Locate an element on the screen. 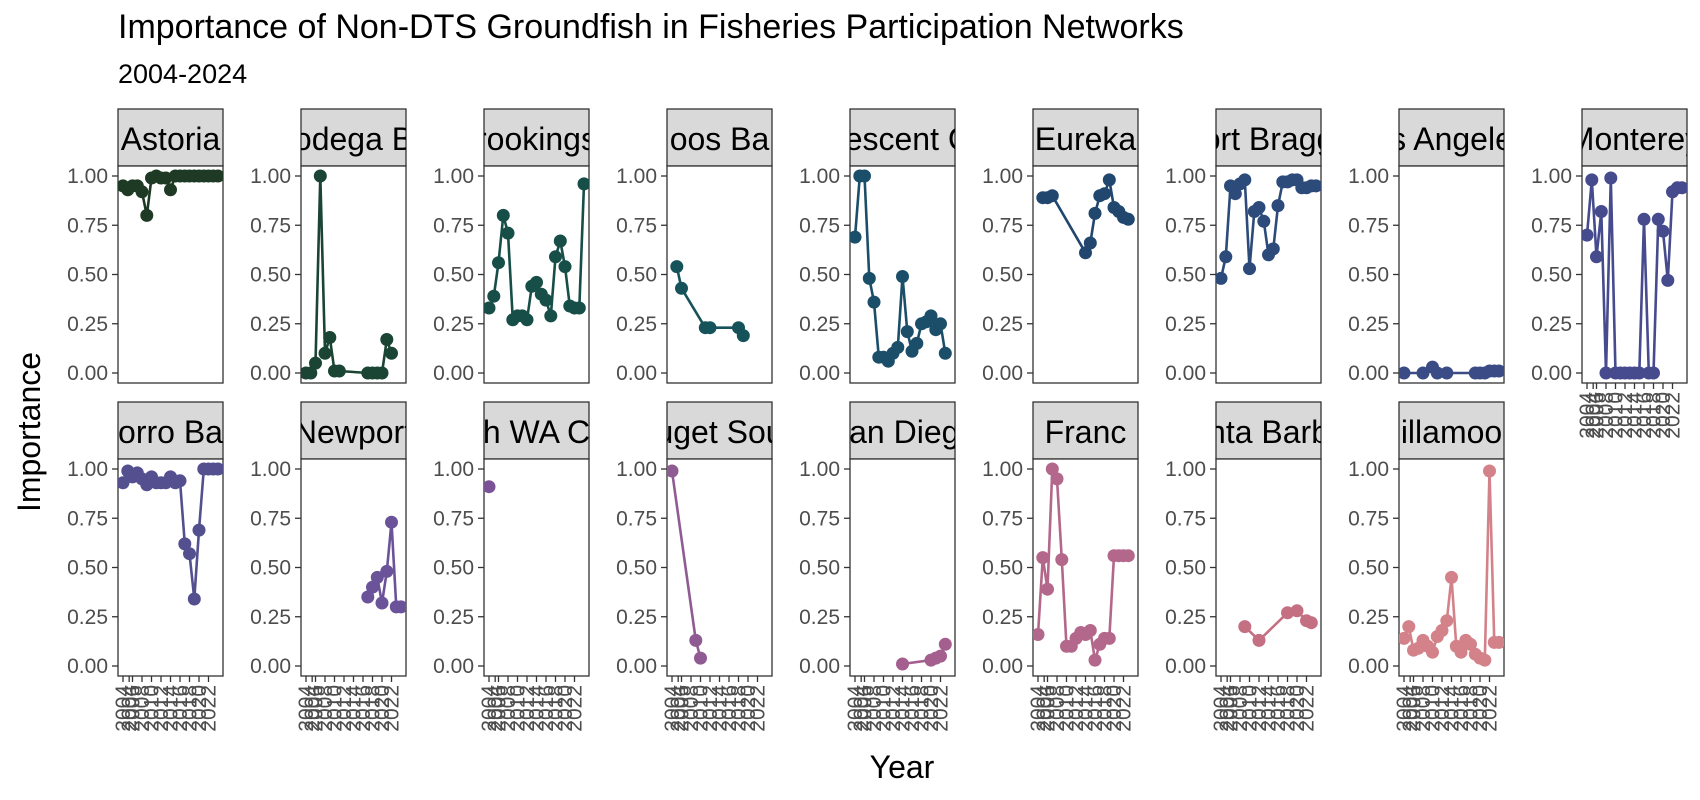 This screenshot has width=1700, height=800. facet-strip-label: Astoria is located at coordinates (171, 139).